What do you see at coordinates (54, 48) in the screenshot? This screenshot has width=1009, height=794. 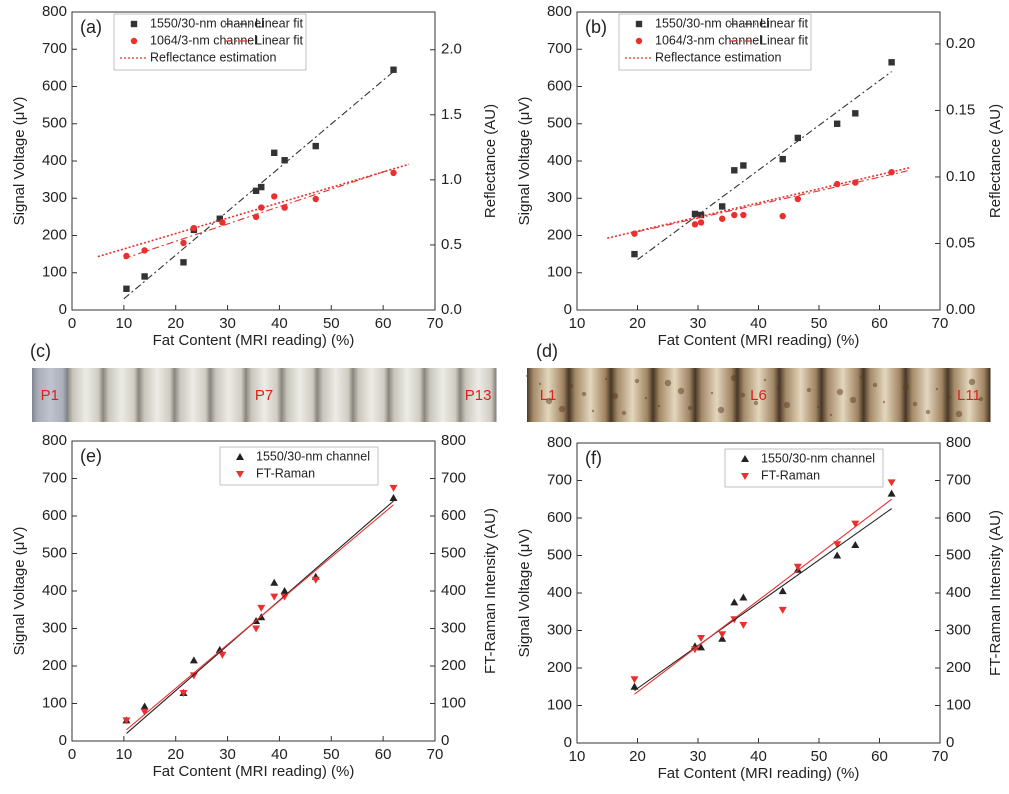 I see `y-tick-label: 700` at bounding box center [54, 48].